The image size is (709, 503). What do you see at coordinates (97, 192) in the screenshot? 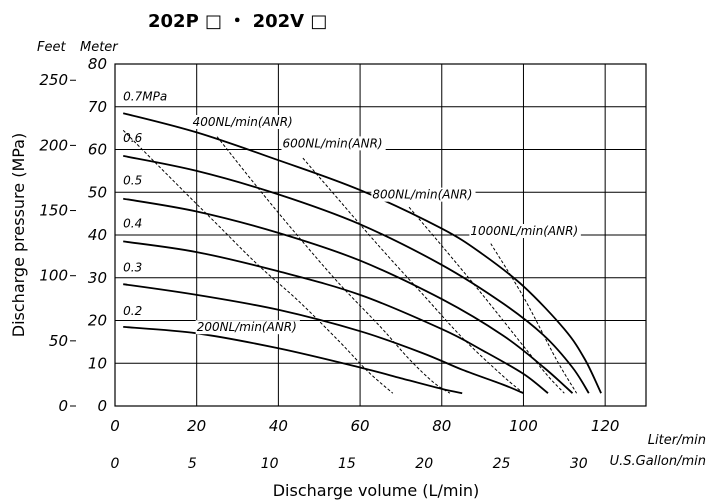
I see `y-tick-meter-50: 50` at bounding box center [97, 192].